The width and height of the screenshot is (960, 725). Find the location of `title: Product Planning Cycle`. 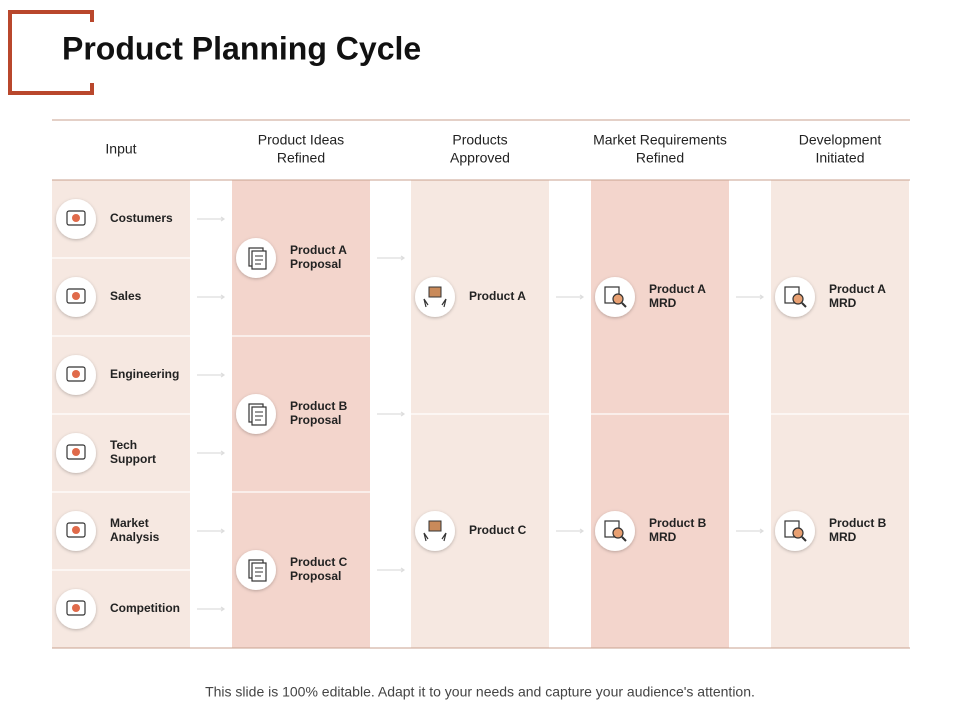

title: Product Planning Cycle is located at coordinates (241, 48).